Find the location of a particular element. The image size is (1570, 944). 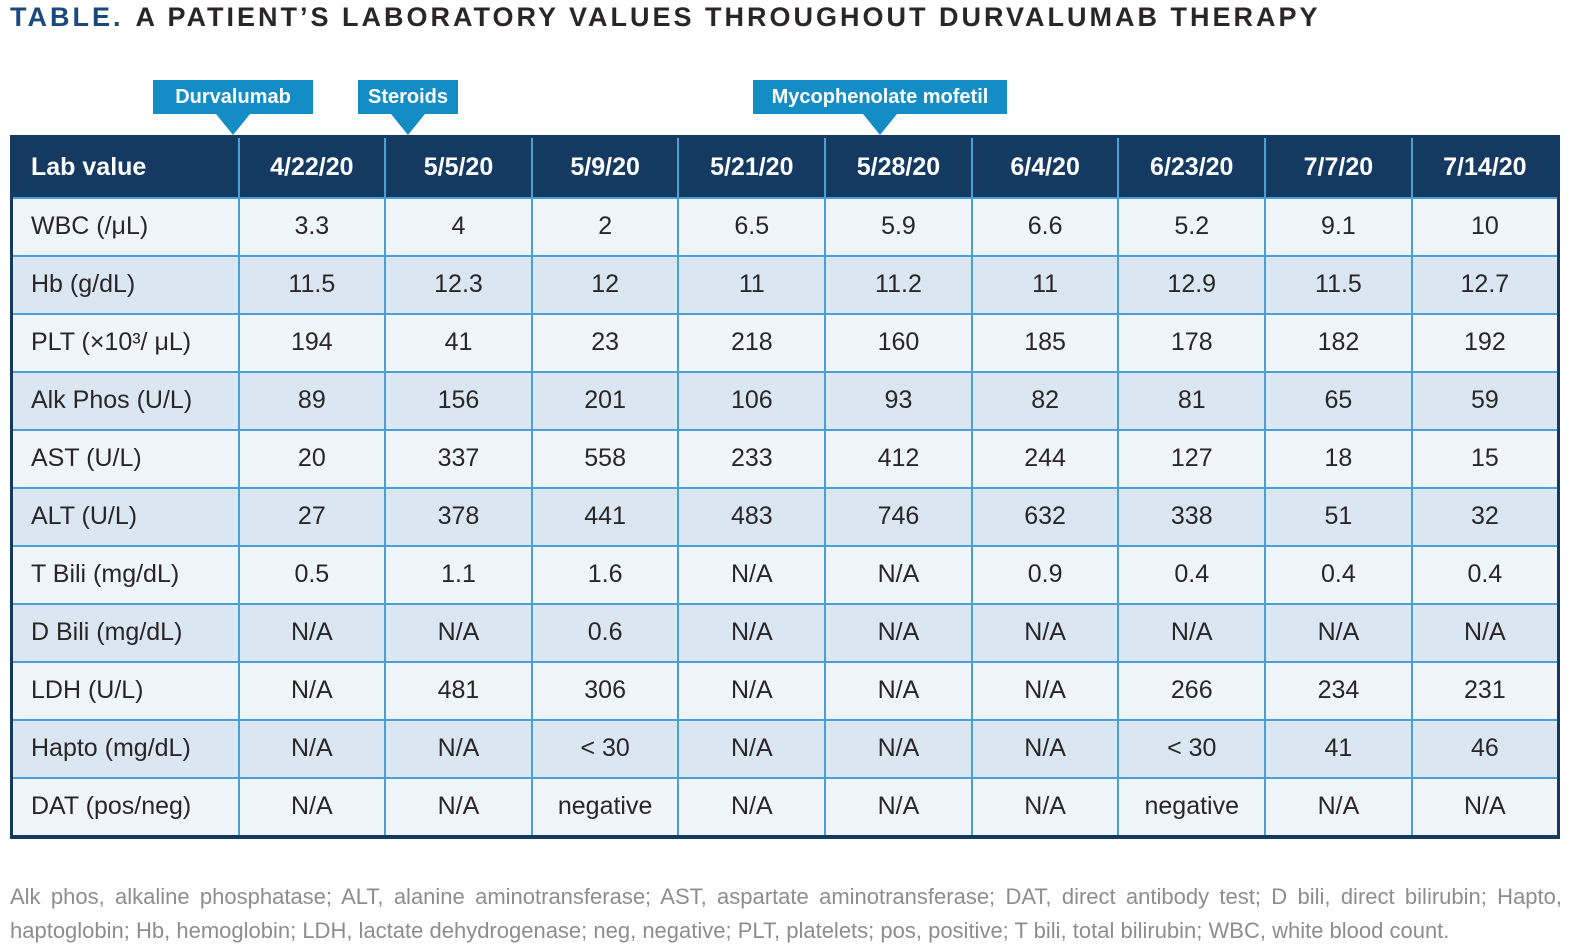

callout-steroids: Steroids is located at coordinates (408, 107).